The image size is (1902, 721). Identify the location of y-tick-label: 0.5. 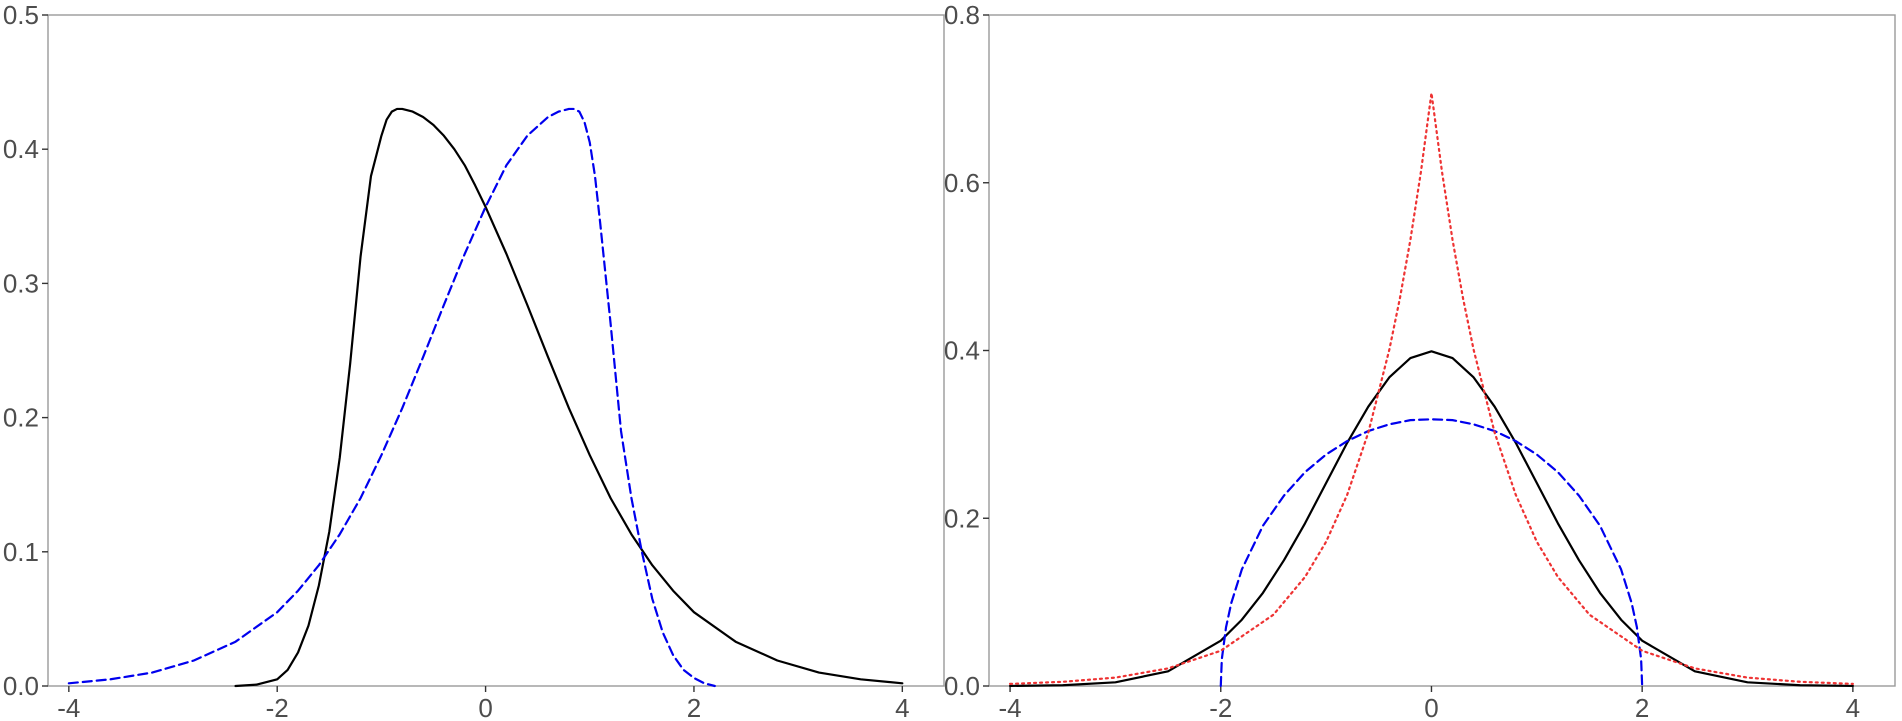
(21, 15).